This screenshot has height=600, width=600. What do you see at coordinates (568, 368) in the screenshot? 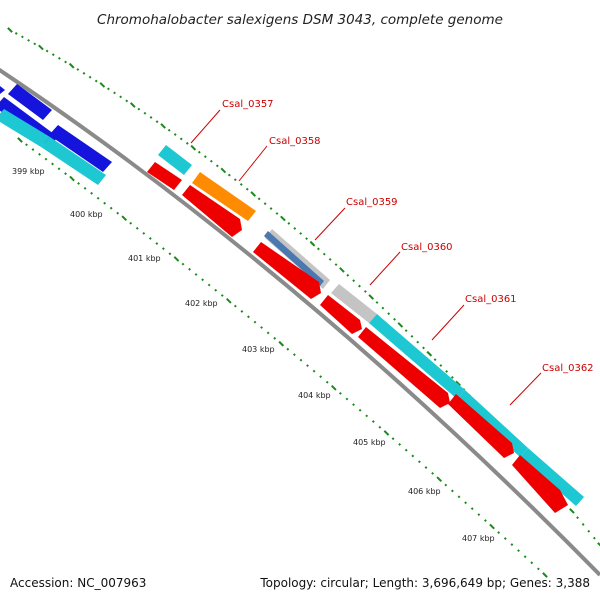
I see `gene-label-csal-0362: Csal_0362` at bounding box center [568, 368].